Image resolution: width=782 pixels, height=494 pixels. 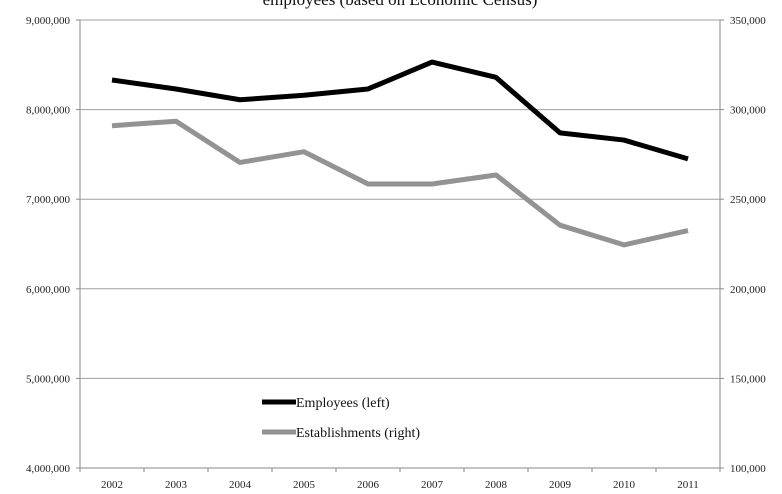 I want to click on right-tick-label: 150,000, so click(x=748, y=379).